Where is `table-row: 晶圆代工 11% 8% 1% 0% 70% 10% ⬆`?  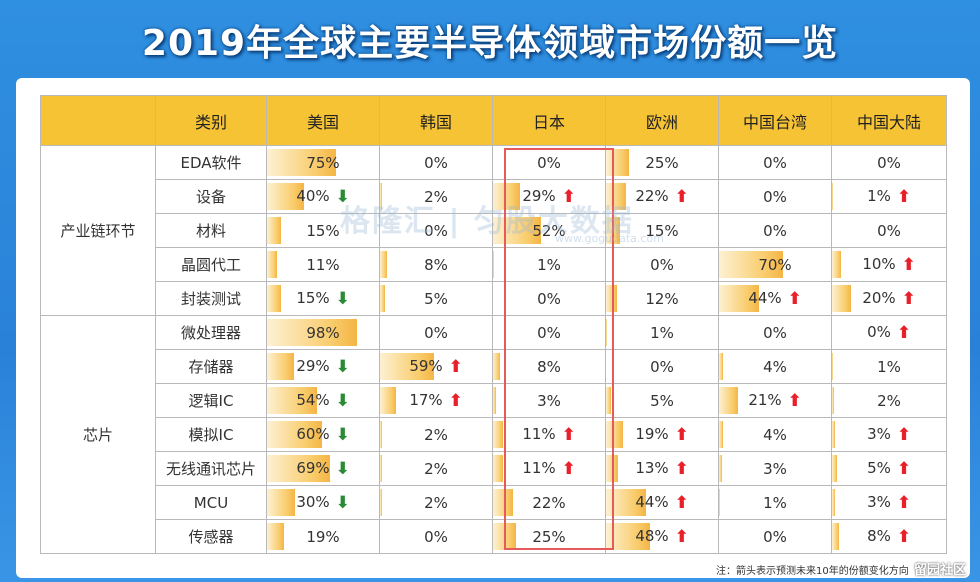
table-row: 晶圆代工 11% 8% 1% 0% 70% 10% ⬆ is located at coordinates (494, 264).